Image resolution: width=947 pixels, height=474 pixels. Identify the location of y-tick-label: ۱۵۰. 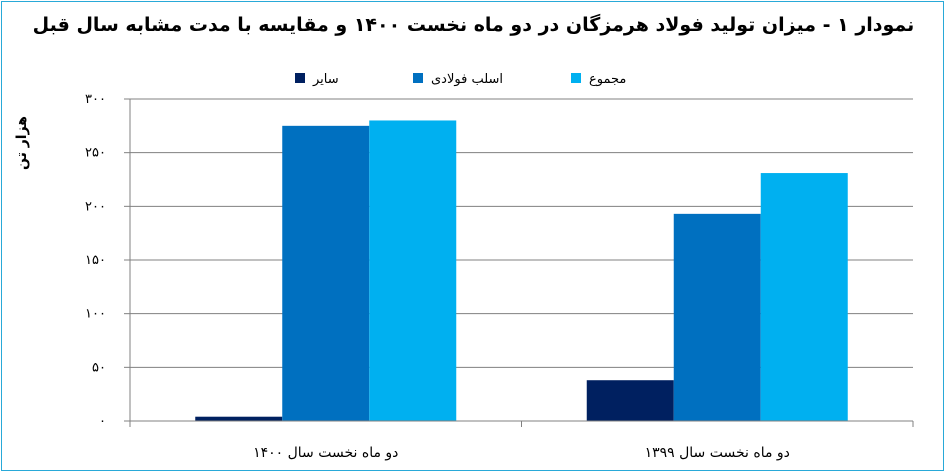
(95, 260).